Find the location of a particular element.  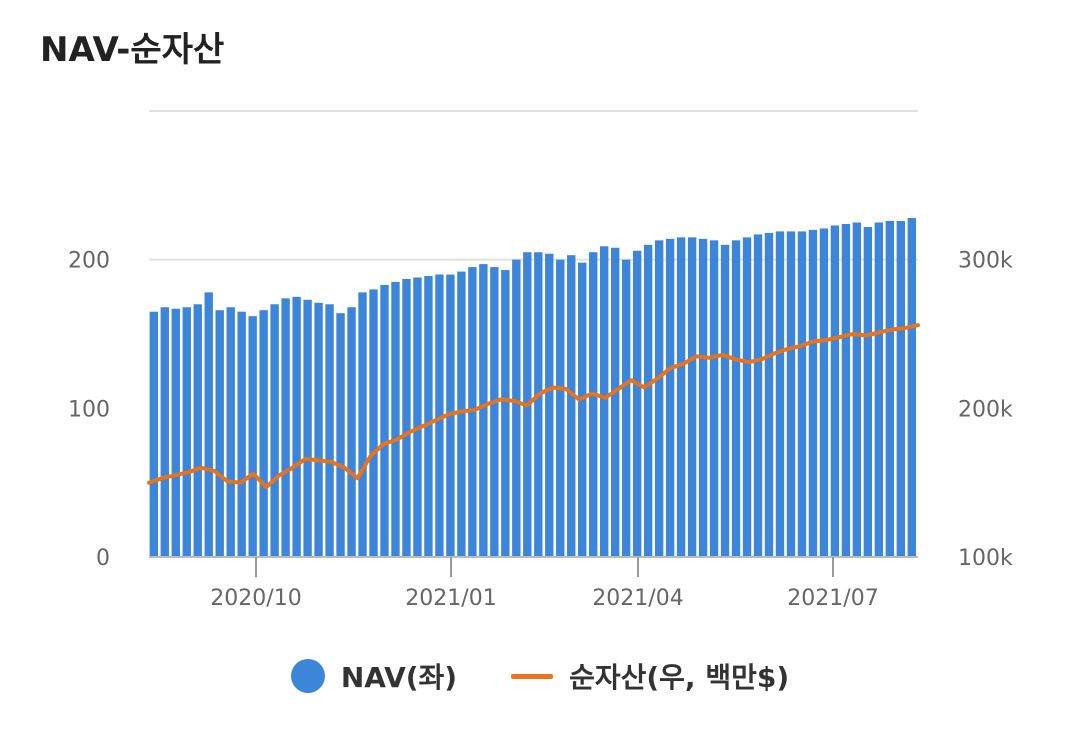

y-axis-right: 100k 200k 300k is located at coordinates (985, 410).